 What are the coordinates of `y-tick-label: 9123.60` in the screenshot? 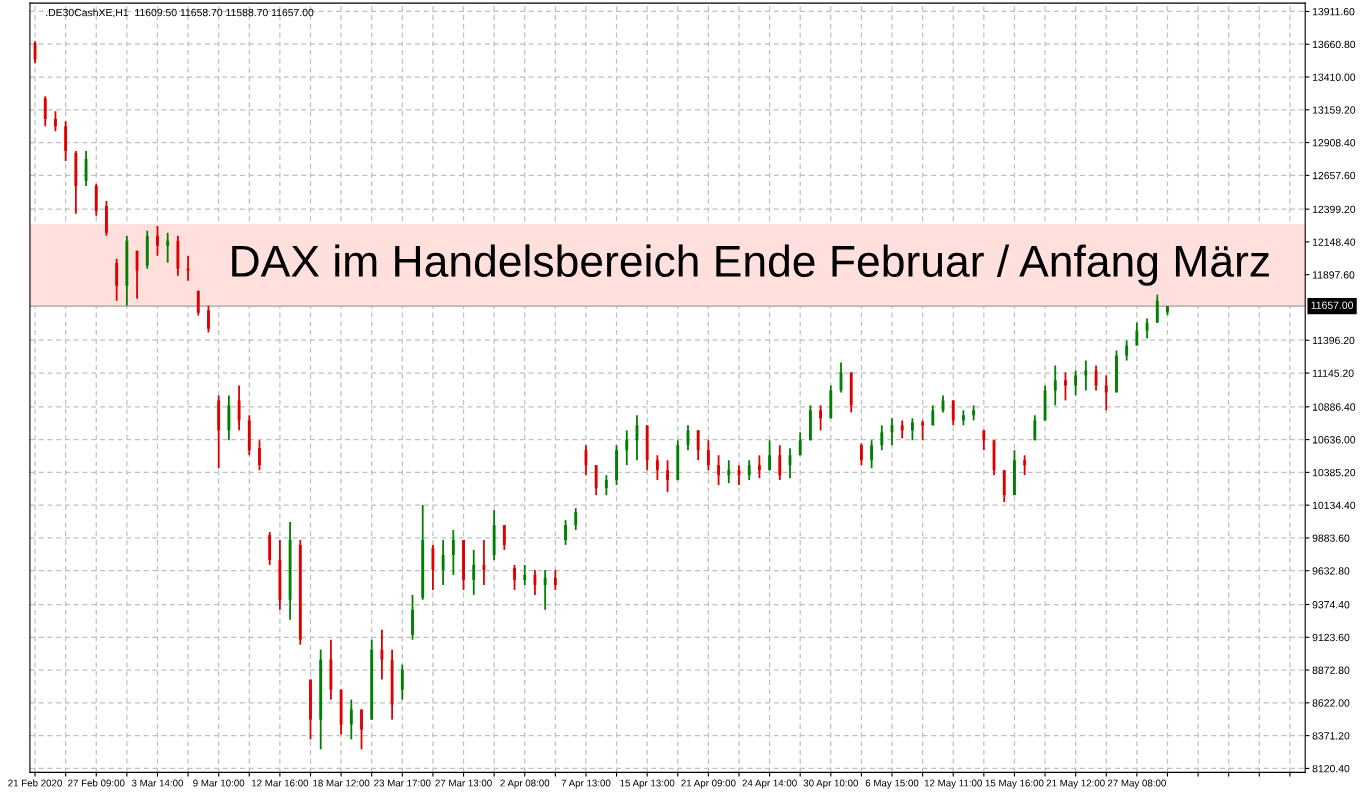 It's located at (1331, 637).